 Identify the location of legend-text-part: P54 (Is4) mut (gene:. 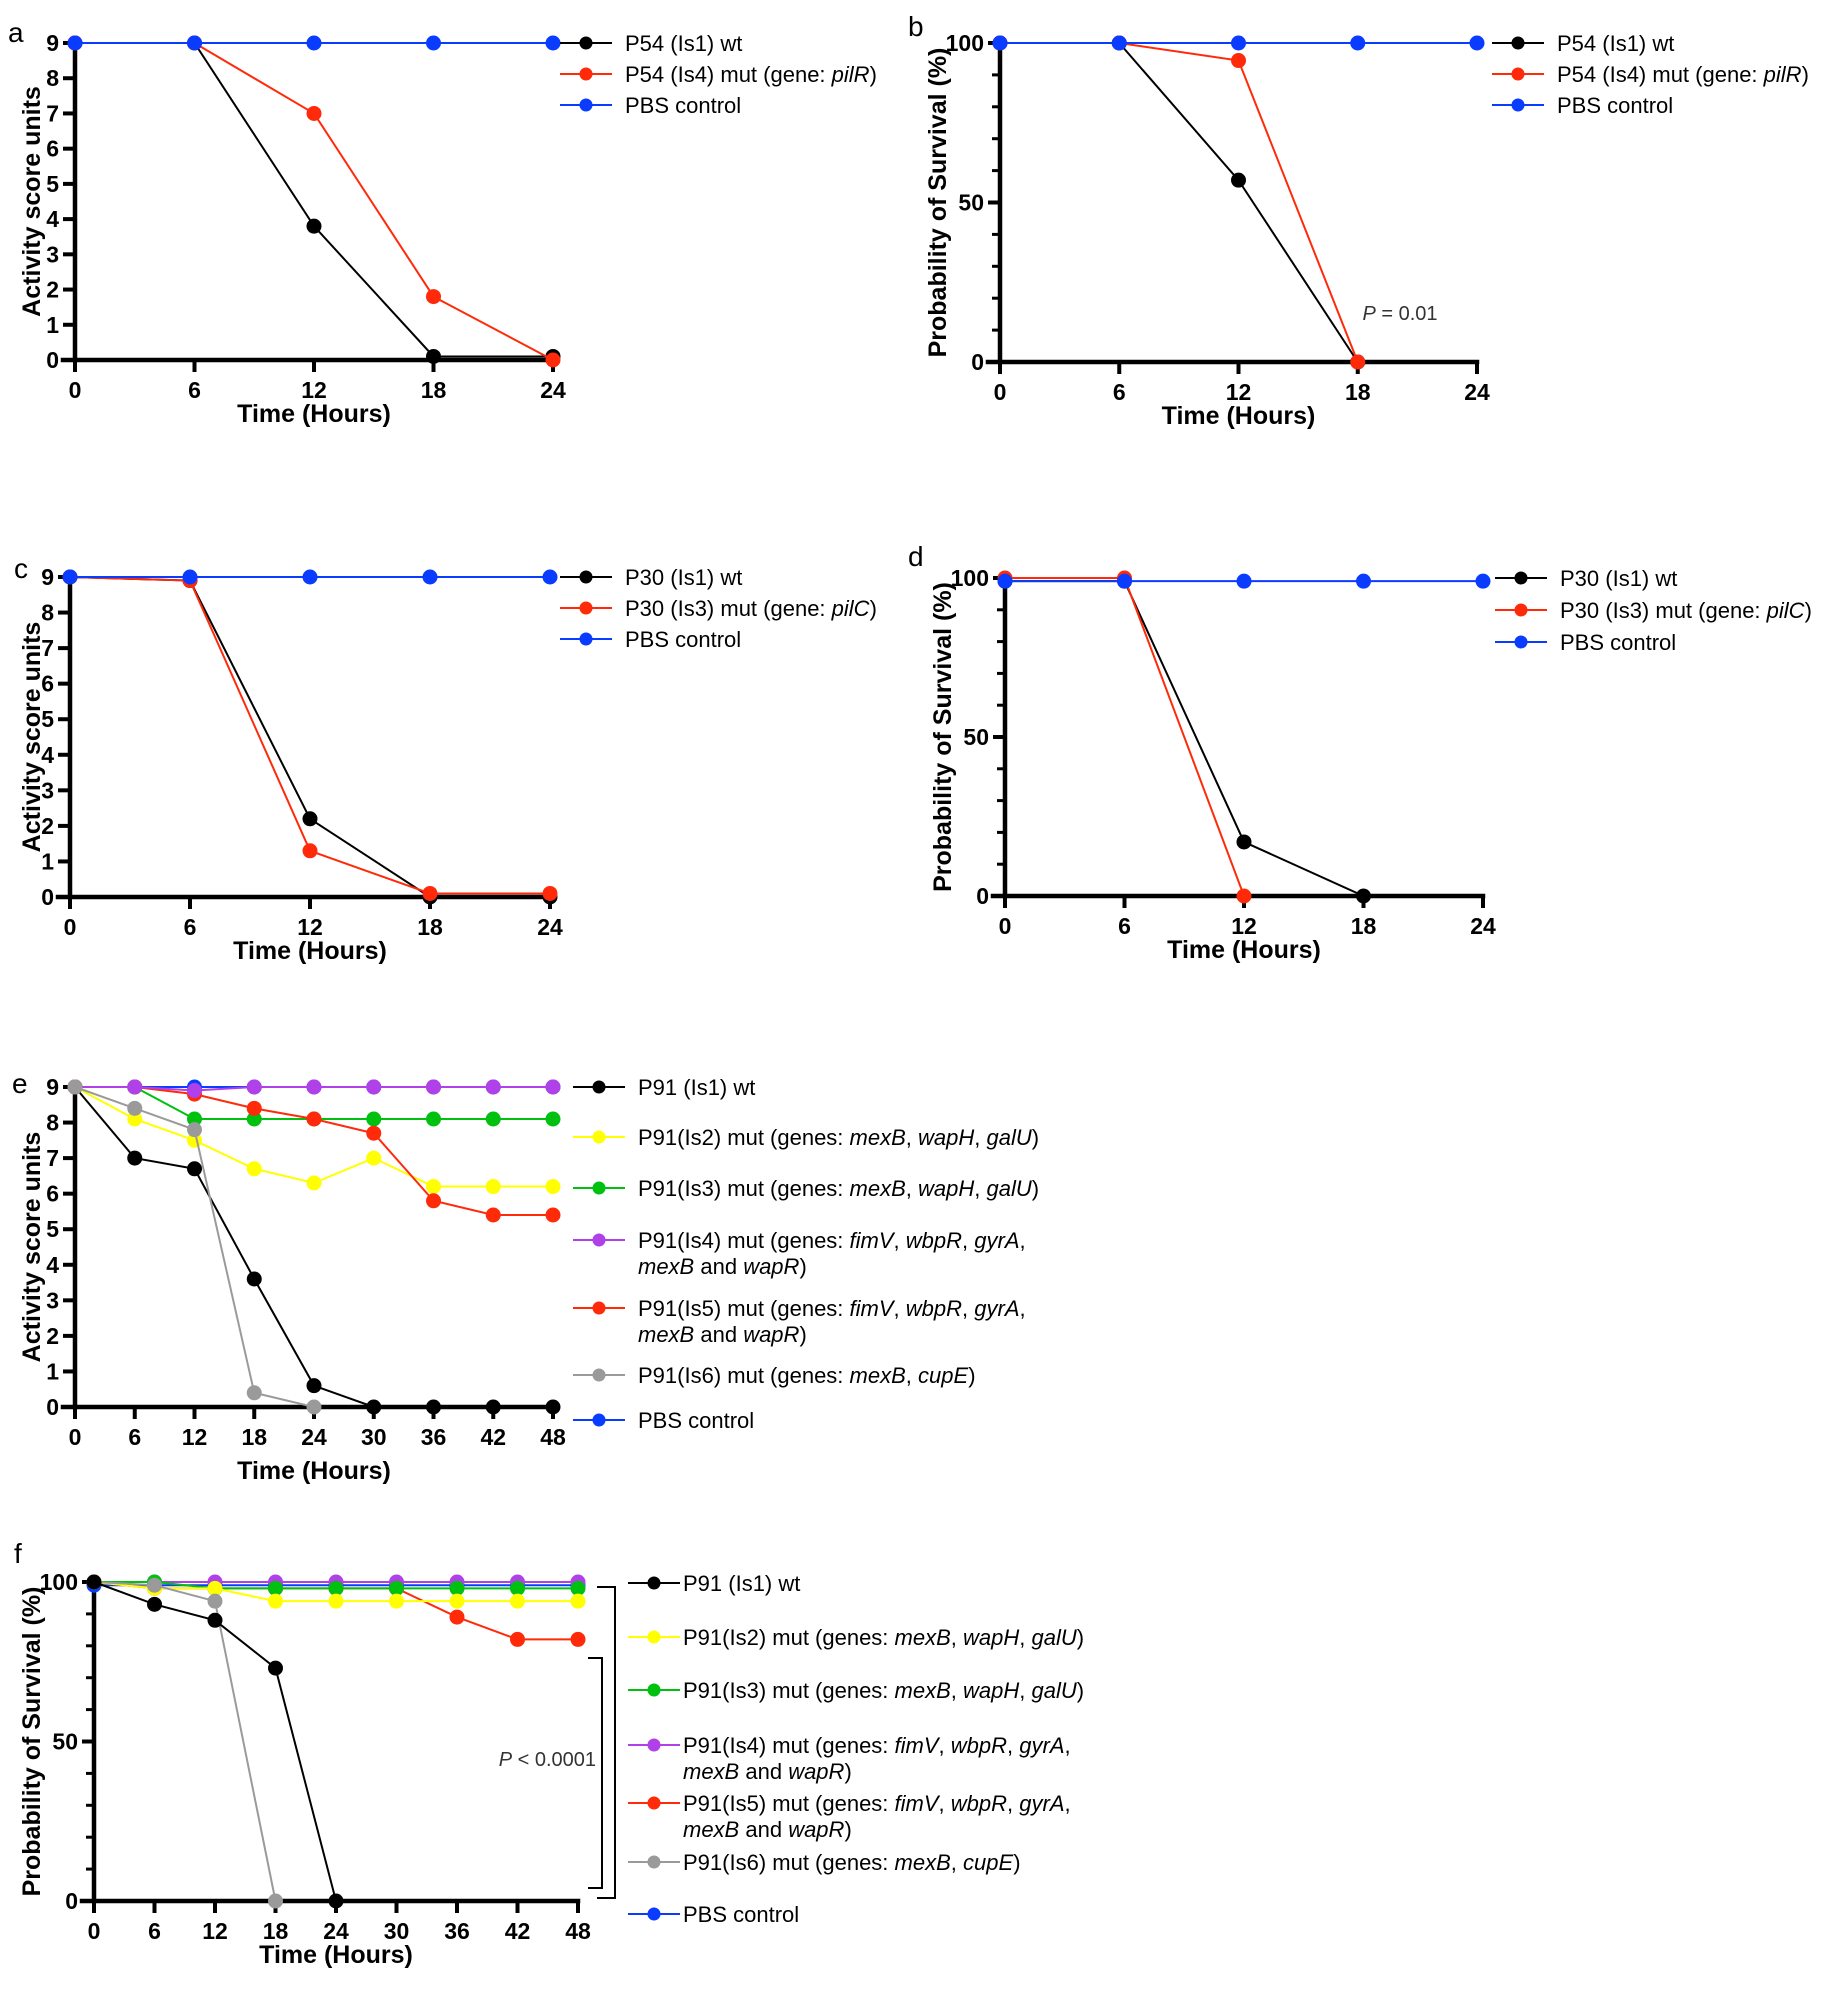
(728, 74).